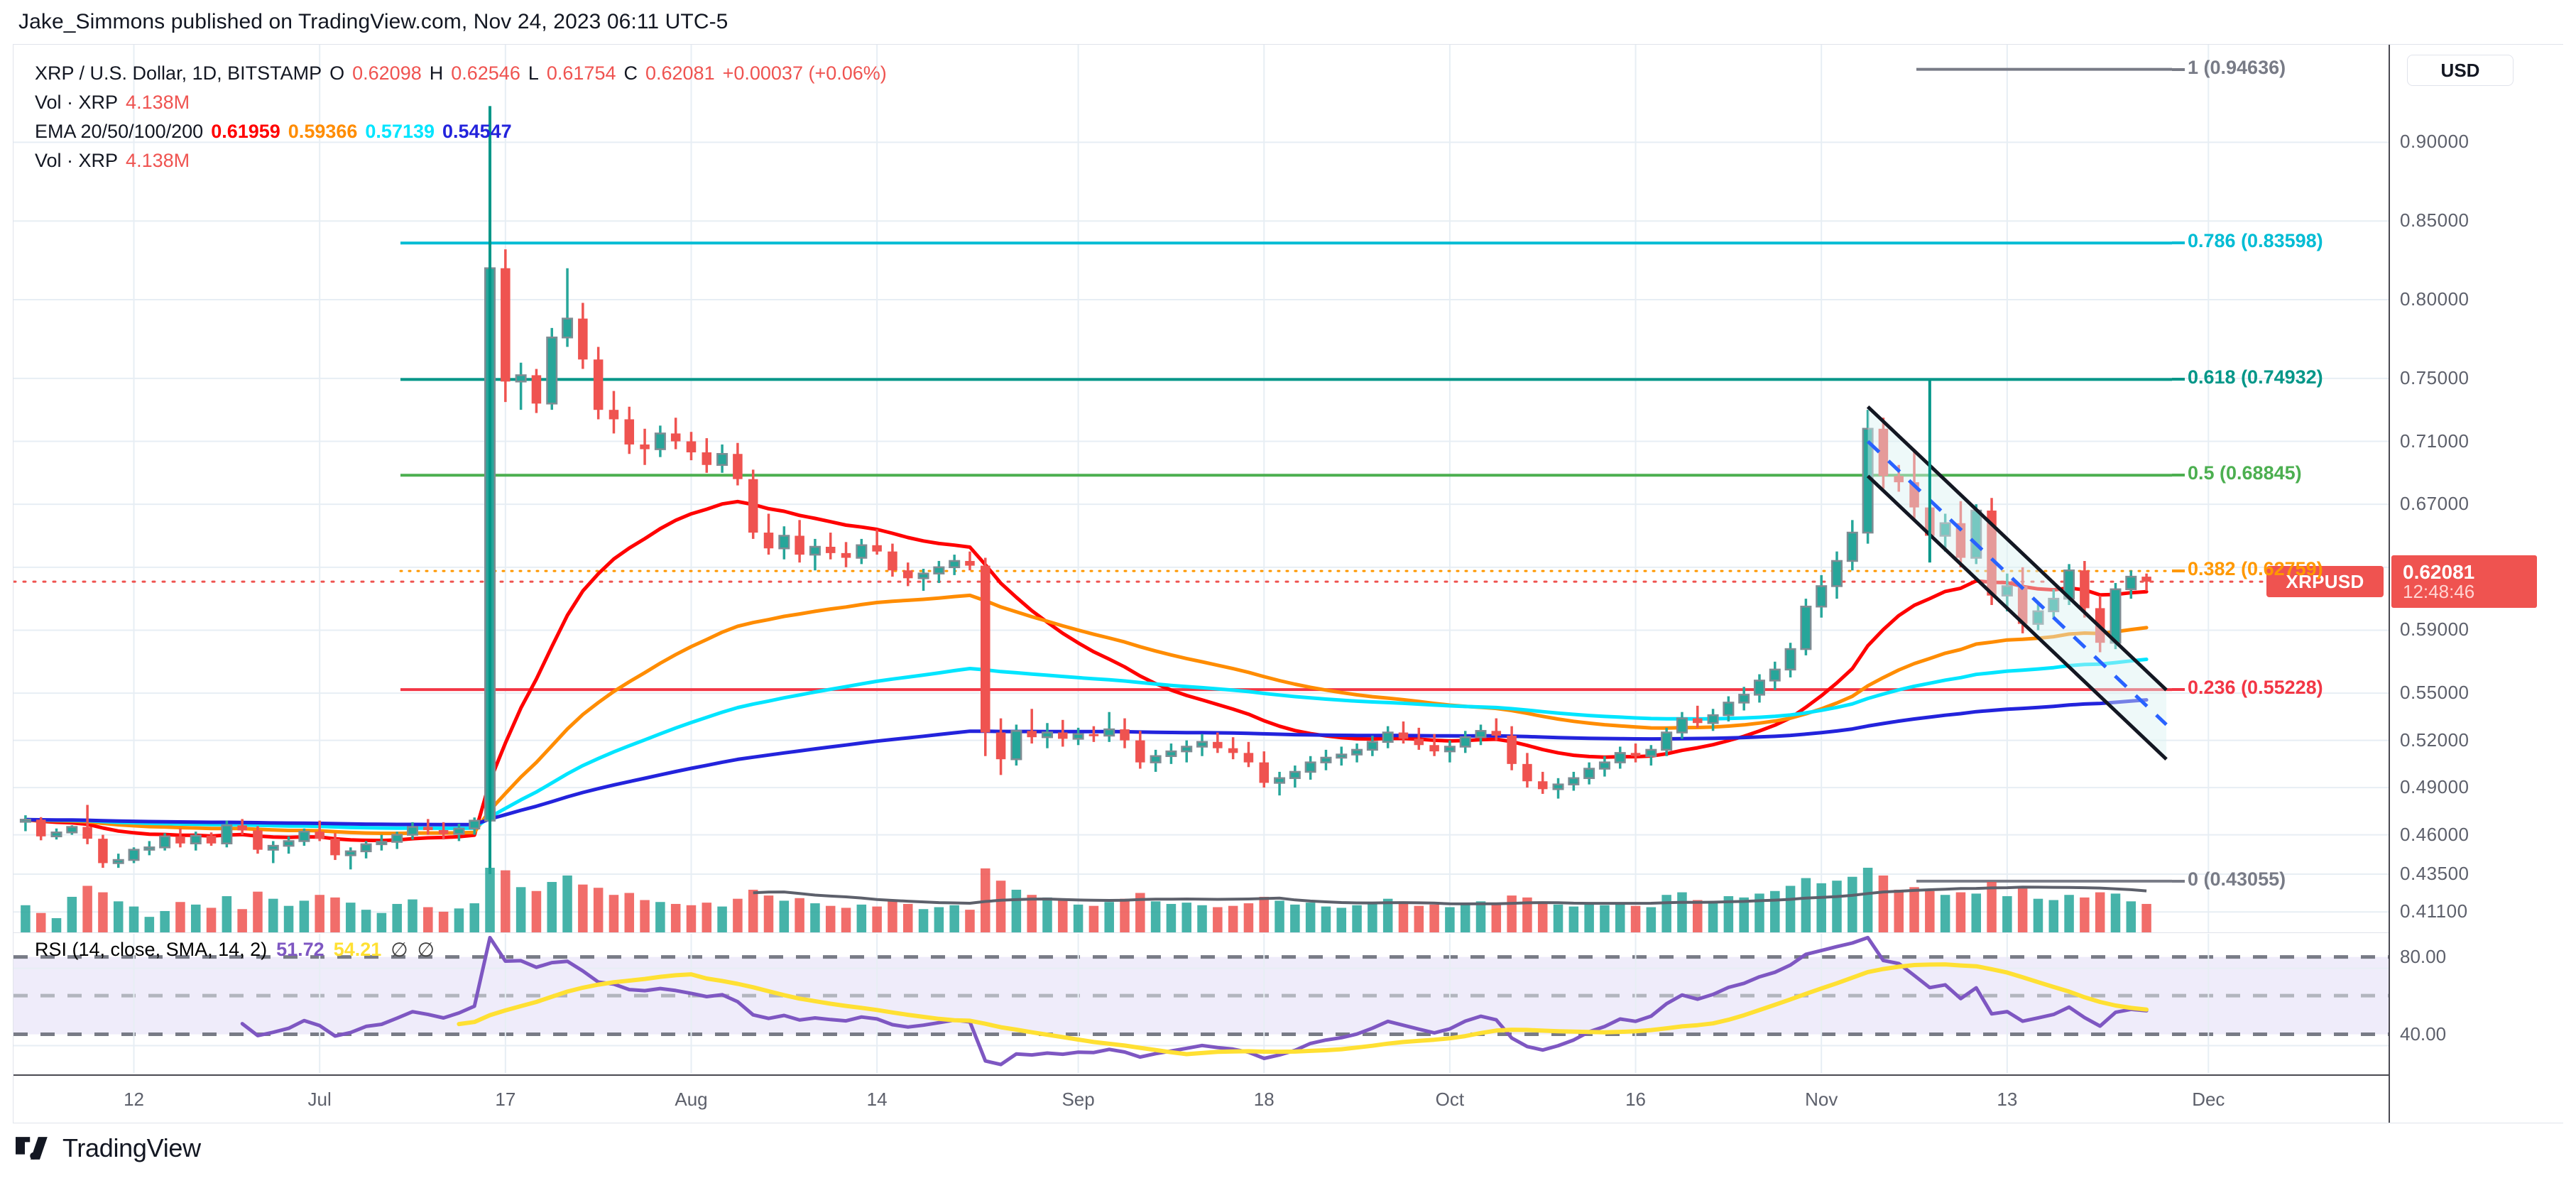 The width and height of the screenshot is (2576, 1188). What do you see at coordinates (477, 131) in the screenshot?
I see `legend-ema200-value: 0.54547` at bounding box center [477, 131].